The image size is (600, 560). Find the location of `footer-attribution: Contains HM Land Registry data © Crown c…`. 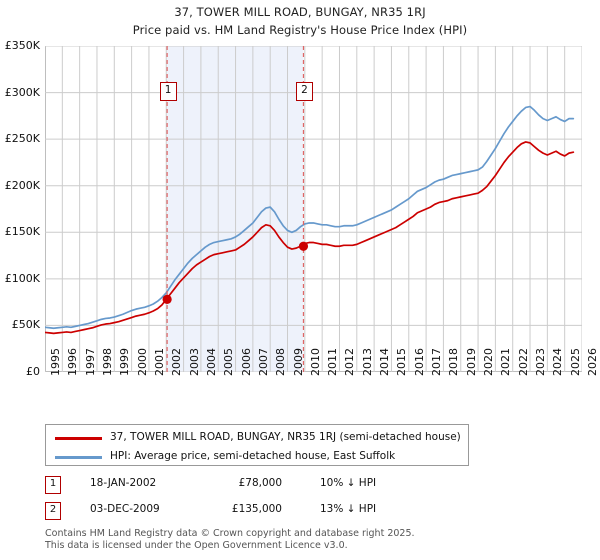

footer-attribution: Contains HM Land Registry data © Crown c… is located at coordinates (305, 540).